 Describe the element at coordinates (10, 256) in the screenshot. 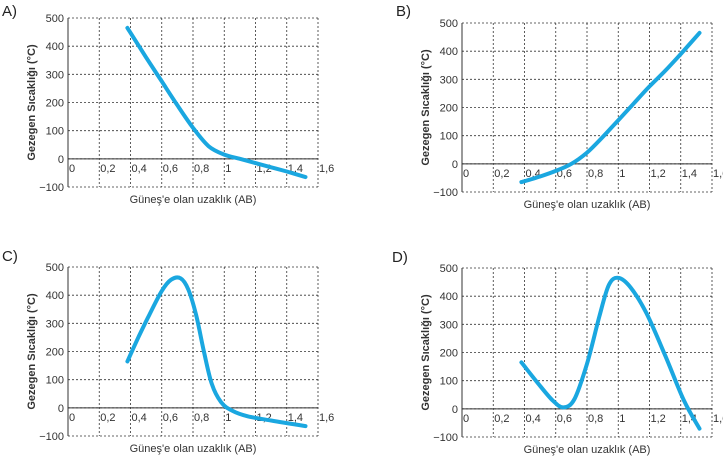

I see `option-label: C)` at that location.